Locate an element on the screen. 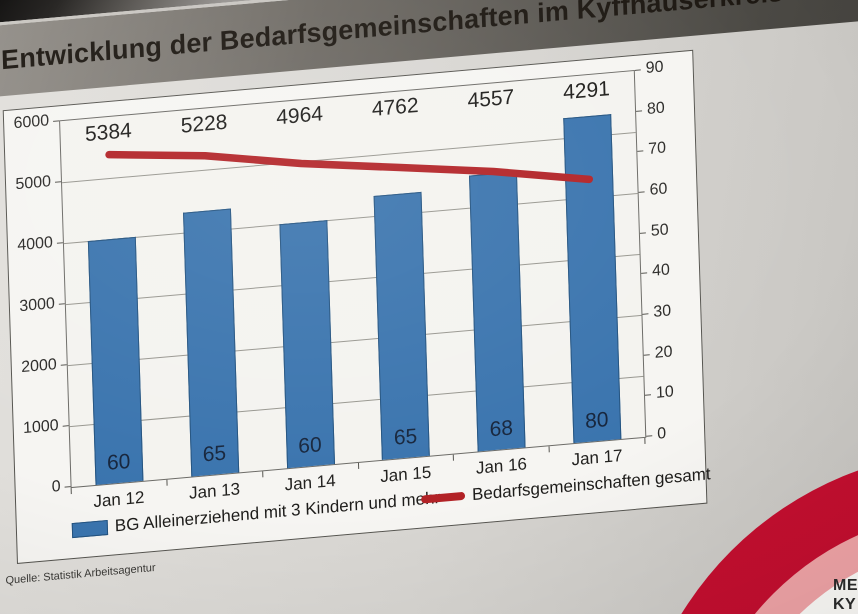  right-axis-tick-label: 30 is located at coordinates (662, 311).